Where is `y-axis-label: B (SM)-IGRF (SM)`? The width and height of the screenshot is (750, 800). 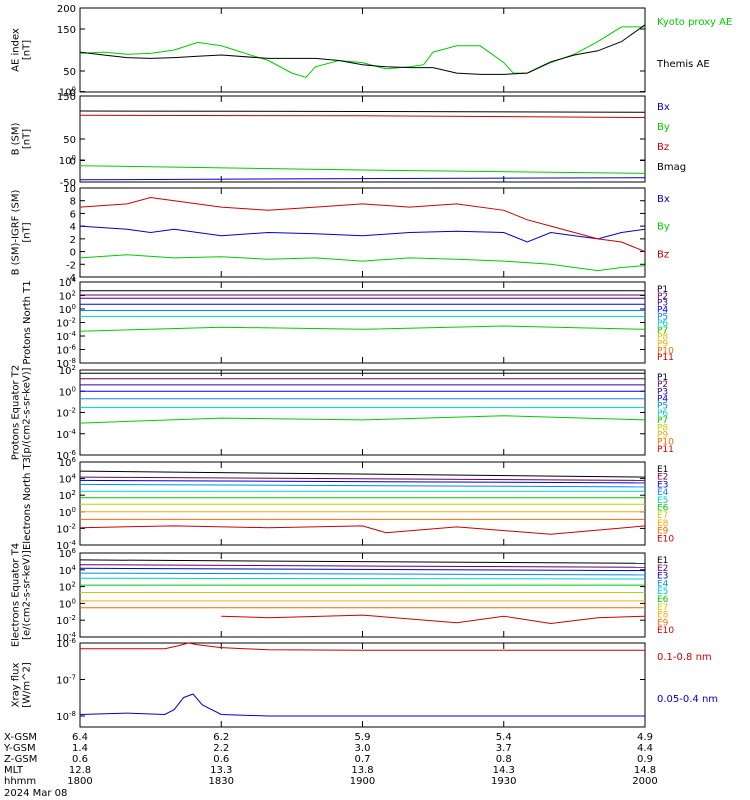 y-axis-label: B (SM)-IGRF (SM) is located at coordinates (16, 233).